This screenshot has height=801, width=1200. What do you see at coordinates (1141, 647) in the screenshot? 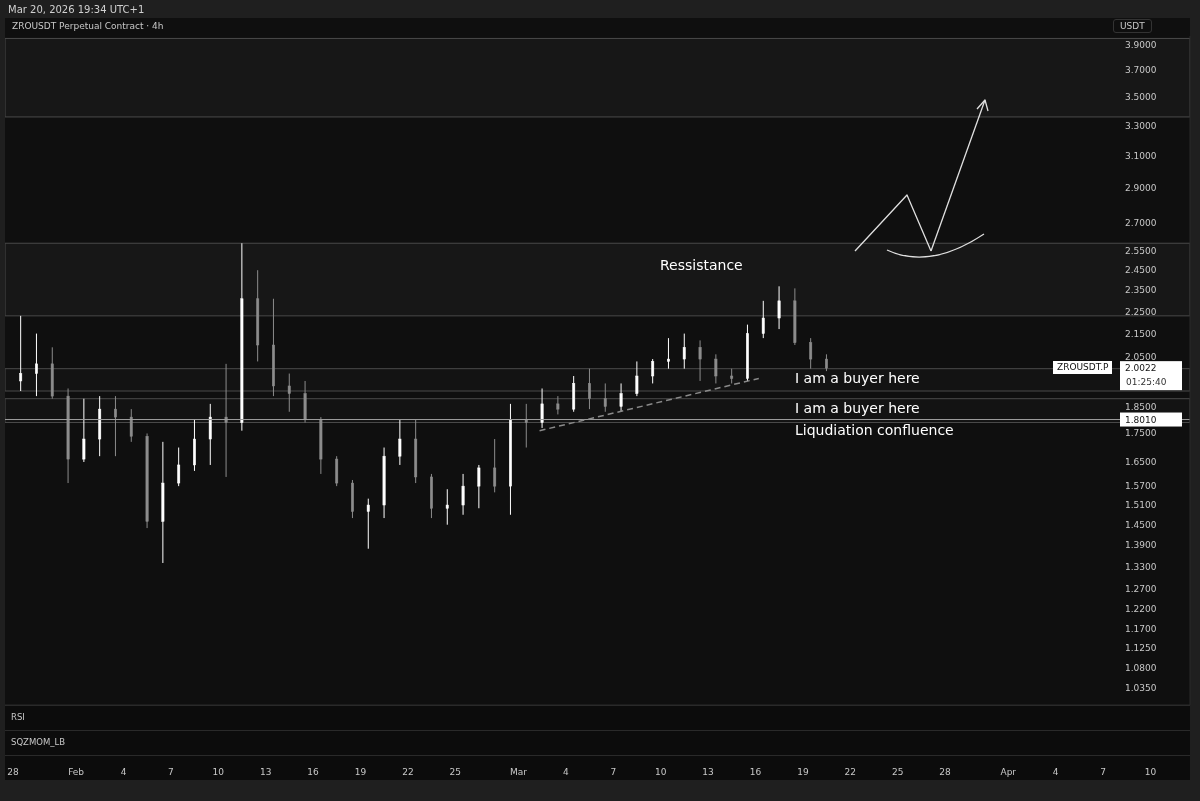
I see `y-tick-label: 1.1250` at bounding box center [1141, 647].